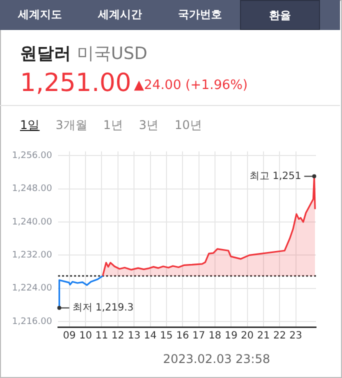  What do you see at coordinates (182, 336) in the screenshot?
I see `x-tick-label: 16` at bounding box center [182, 336].